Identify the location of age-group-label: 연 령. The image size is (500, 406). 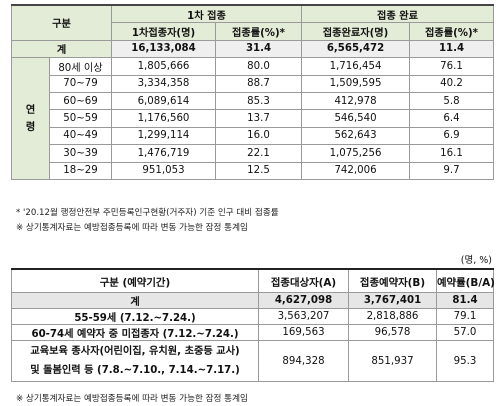
(30, 118).